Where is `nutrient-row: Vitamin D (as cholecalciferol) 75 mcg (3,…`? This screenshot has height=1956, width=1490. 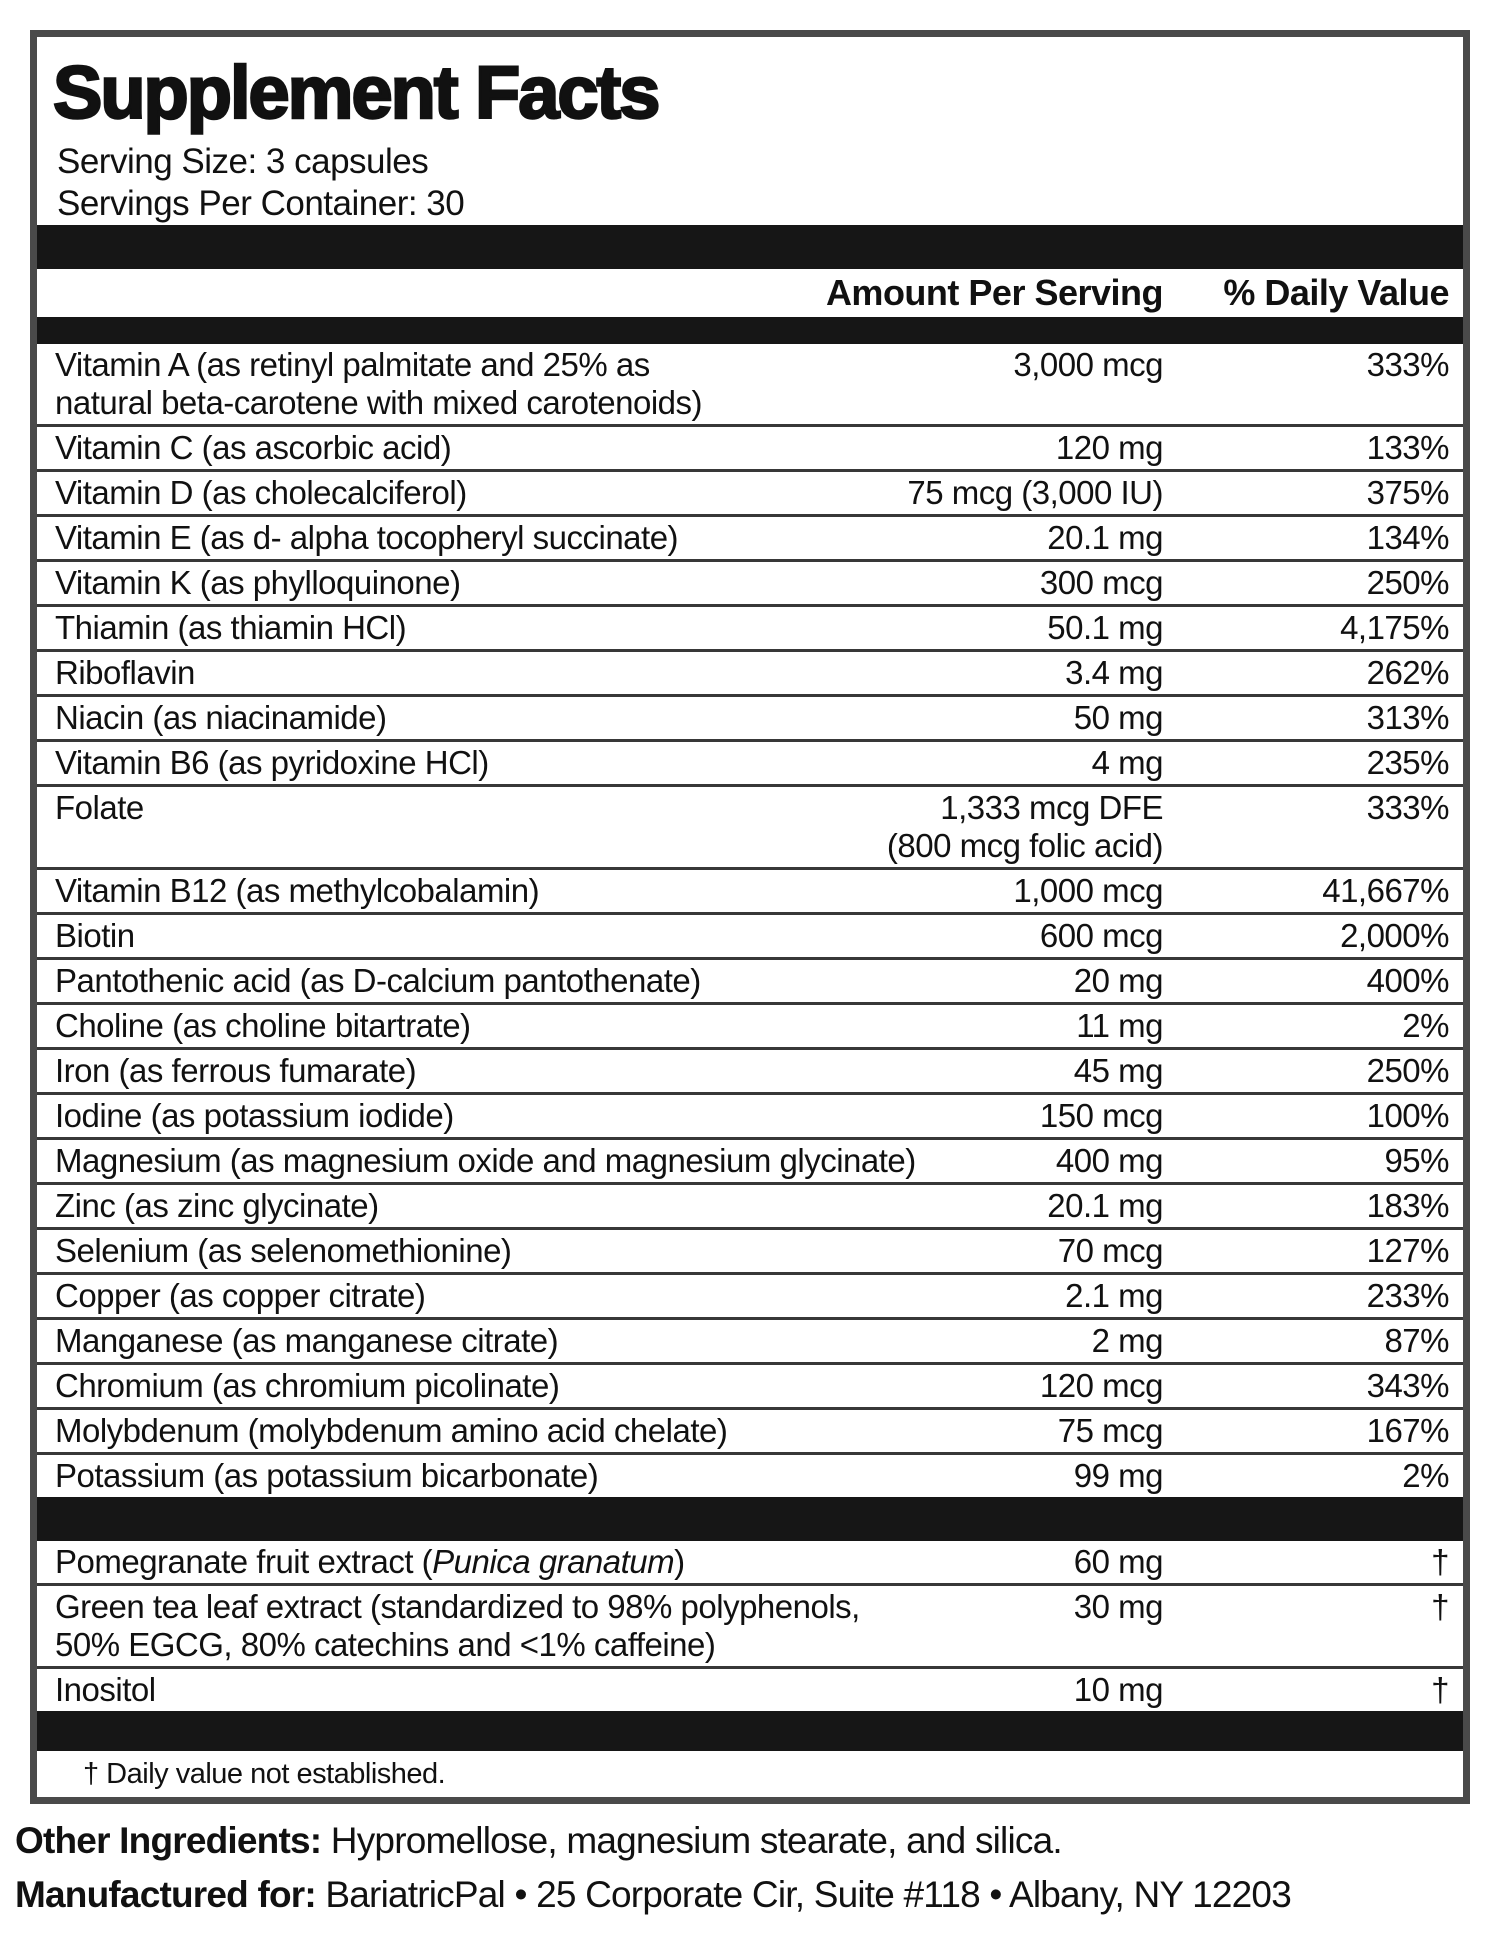 nutrient-row: Vitamin D (as cholecalciferol) 75 mcg (3,… is located at coordinates (750, 491).